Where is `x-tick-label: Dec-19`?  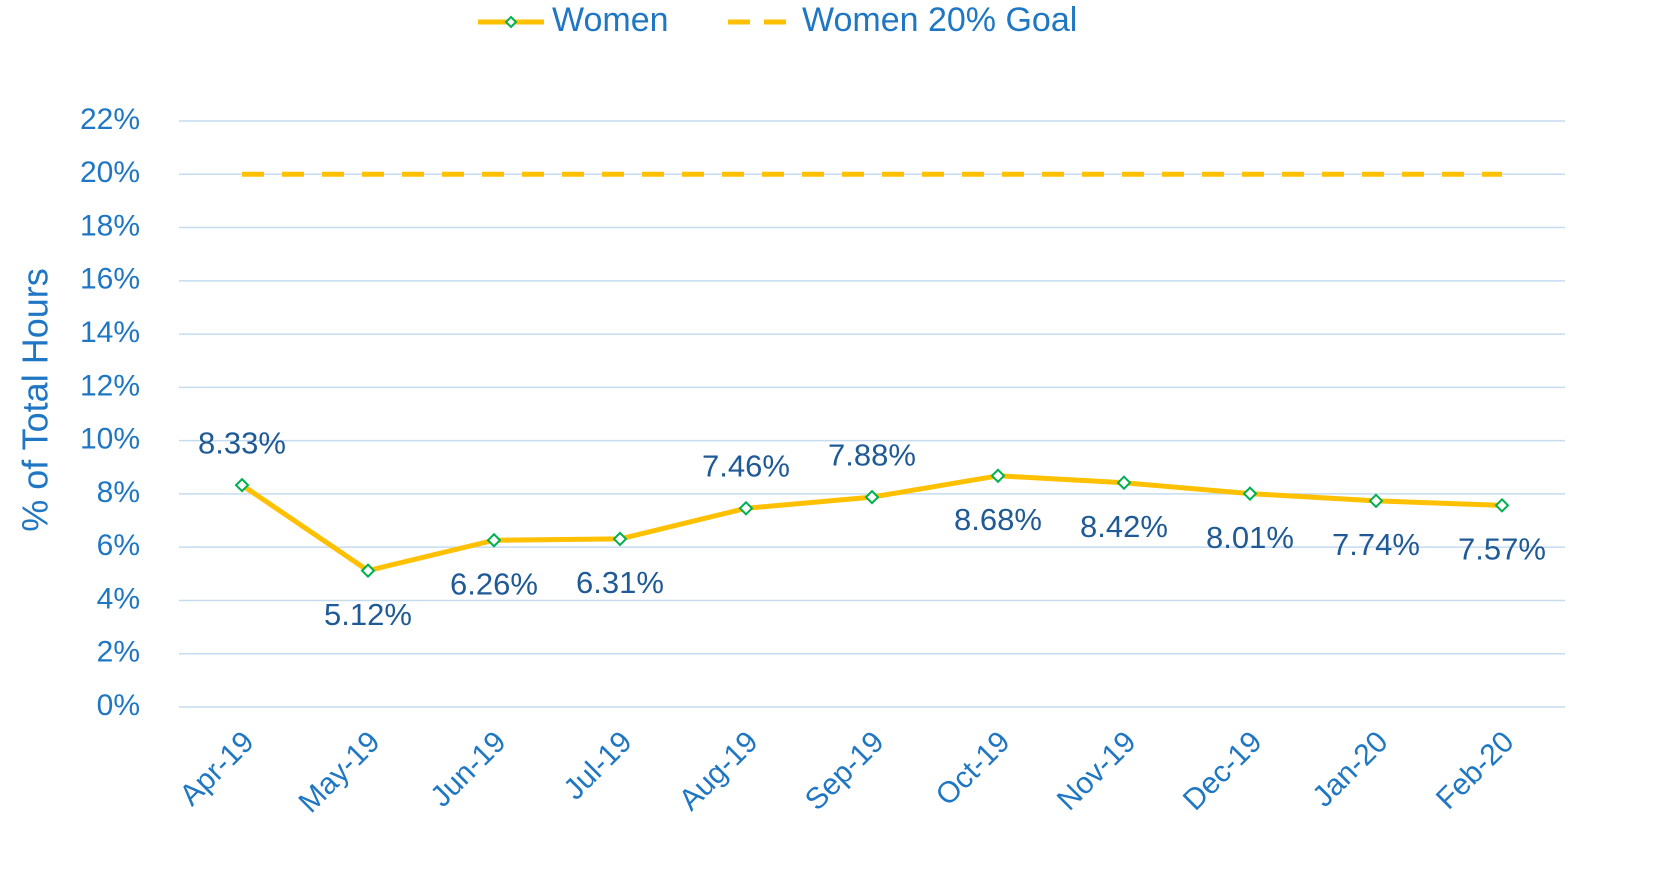 x-tick-label: Dec-19 is located at coordinates (1223, 771).